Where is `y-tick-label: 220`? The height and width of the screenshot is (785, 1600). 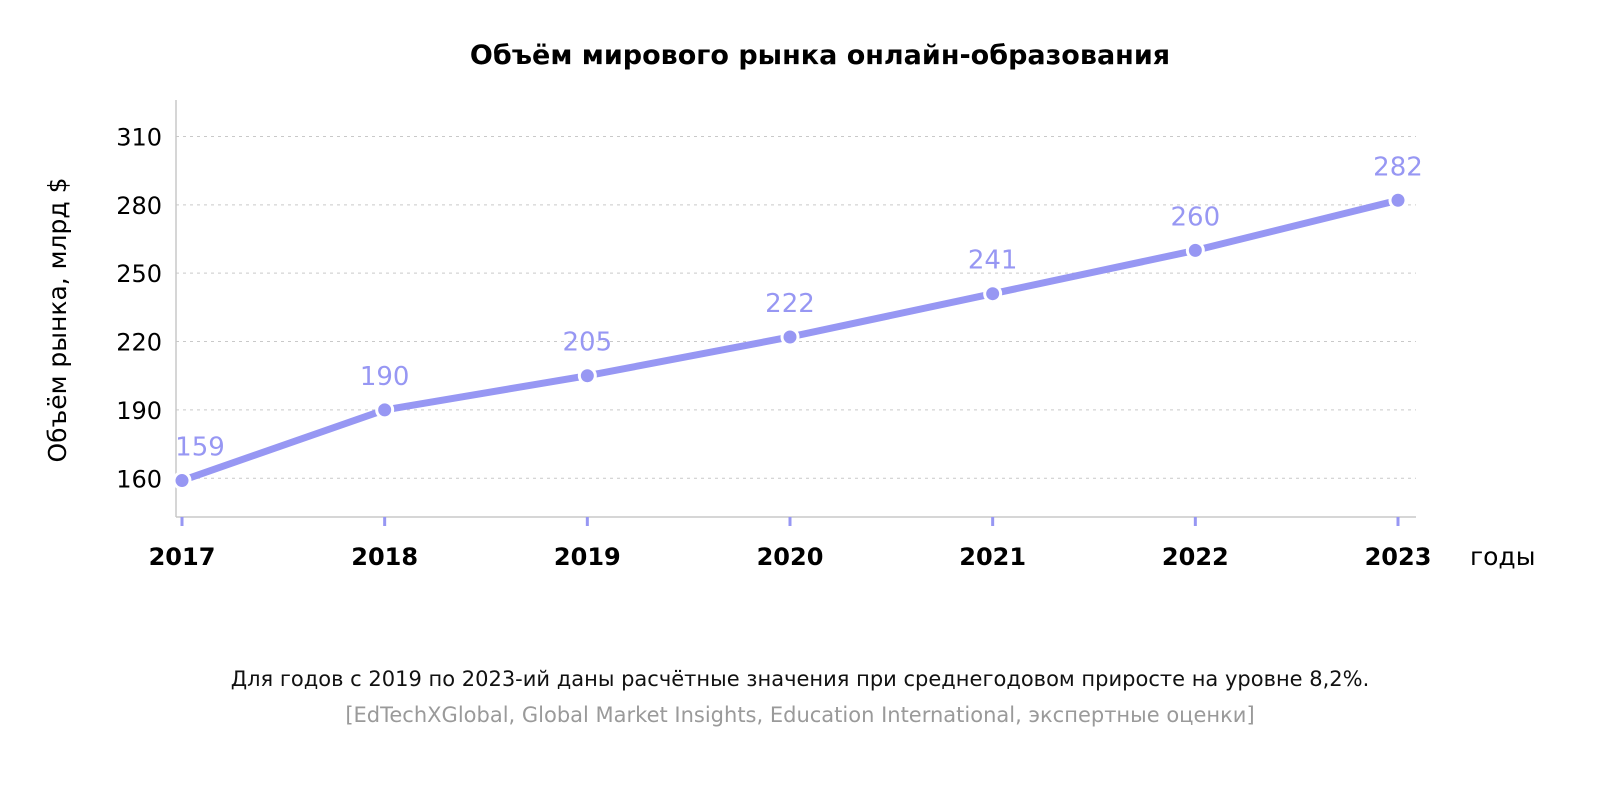
y-tick-label: 220 is located at coordinates (139, 343).